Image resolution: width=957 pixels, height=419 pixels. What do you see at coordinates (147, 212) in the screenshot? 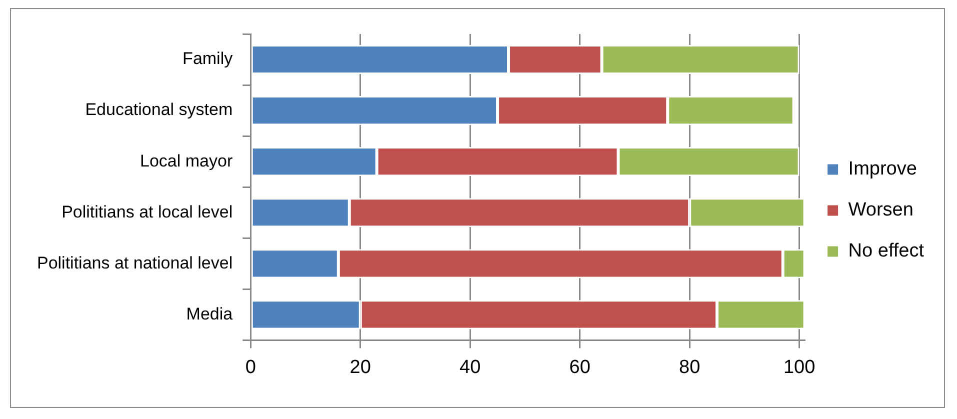
I see `y-tick-label: Polititians at local level` at bounding box center [147, 212].